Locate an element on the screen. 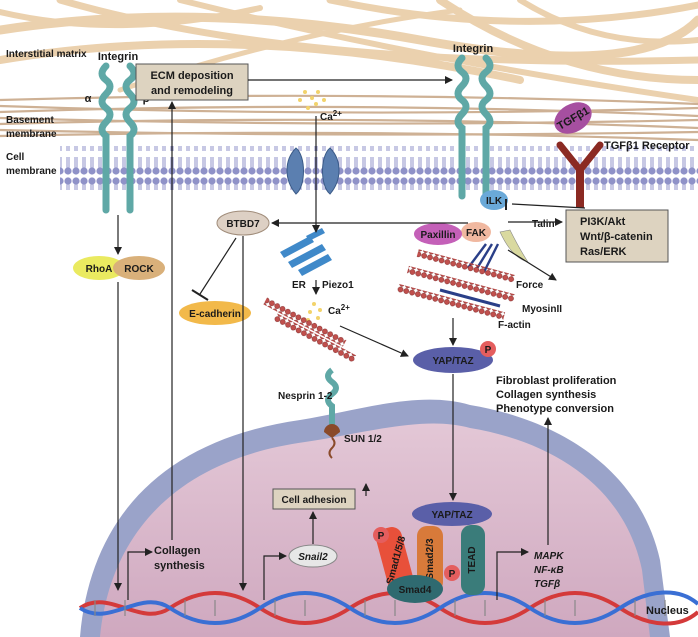  rhoa-node is located at coordinates (99, 268).